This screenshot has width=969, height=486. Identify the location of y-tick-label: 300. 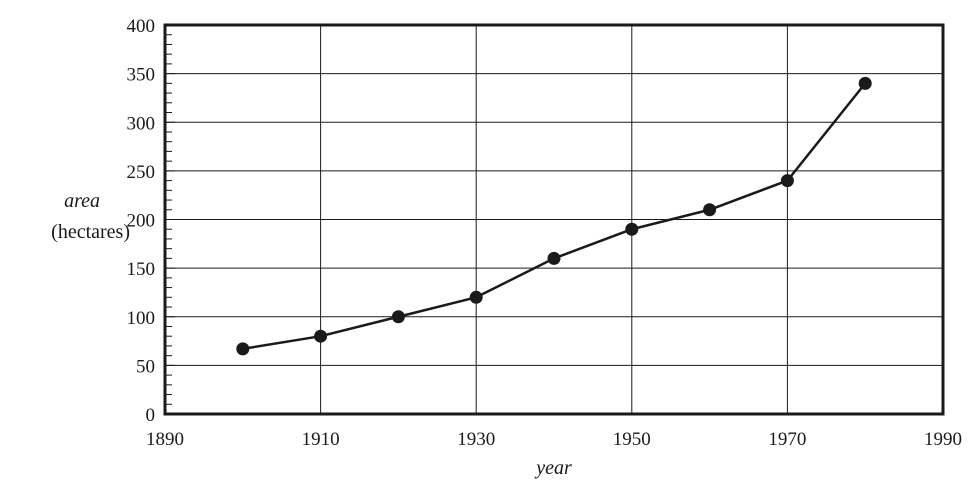
(141, 123).